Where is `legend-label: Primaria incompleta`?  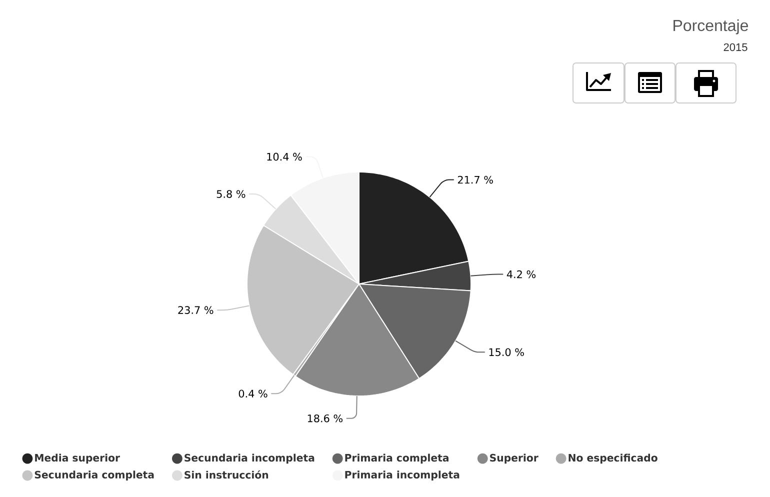
legend-label: Primaria incompleta is located at coordinates (402, 475).